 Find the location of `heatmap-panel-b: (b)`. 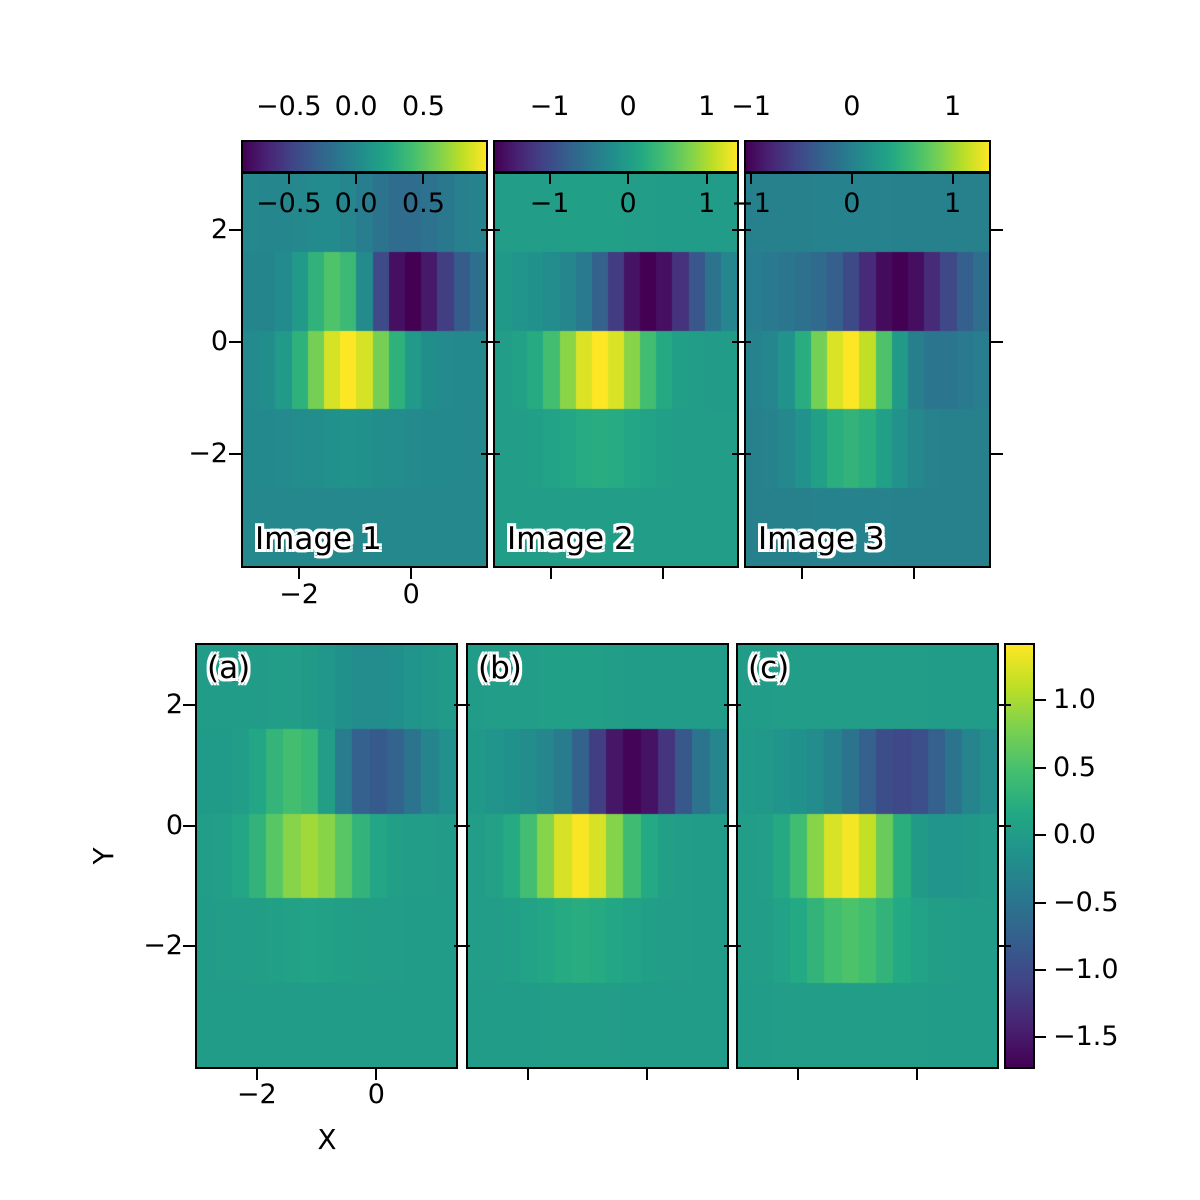

heatmap-panel-b: (b) is located at coordinates (597, 856).